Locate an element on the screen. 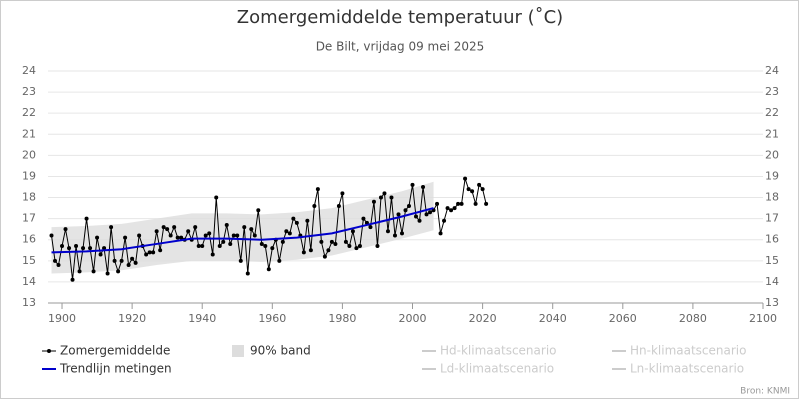 This screenshot has height=400, width=800. y-tick-label: 22 is located at coordinates (29, 112).